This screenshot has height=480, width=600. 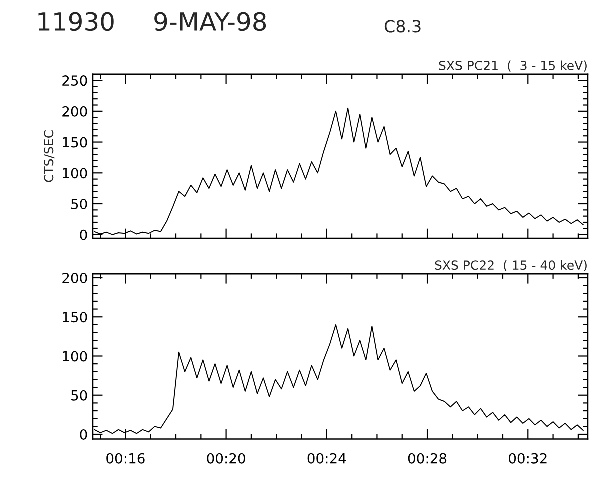 I want to click on x-tick-label: 00:32, so click(x=528, y=458).